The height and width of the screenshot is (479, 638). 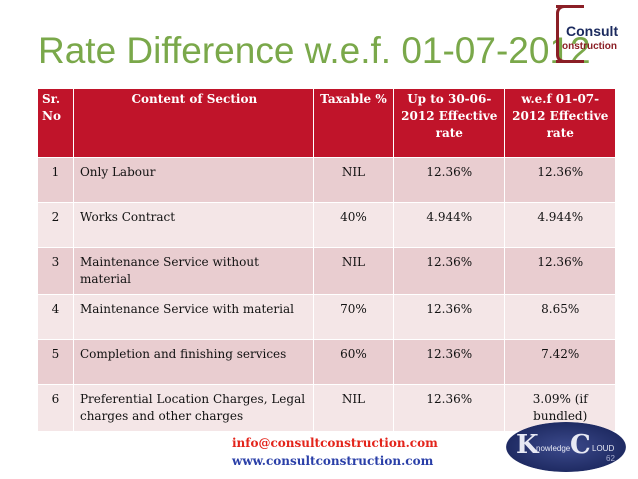 What do you see at coordinates (603, 448) in the screenshot?
I see `logo-word-loud: LOUD` at bounding box center [603, 448].